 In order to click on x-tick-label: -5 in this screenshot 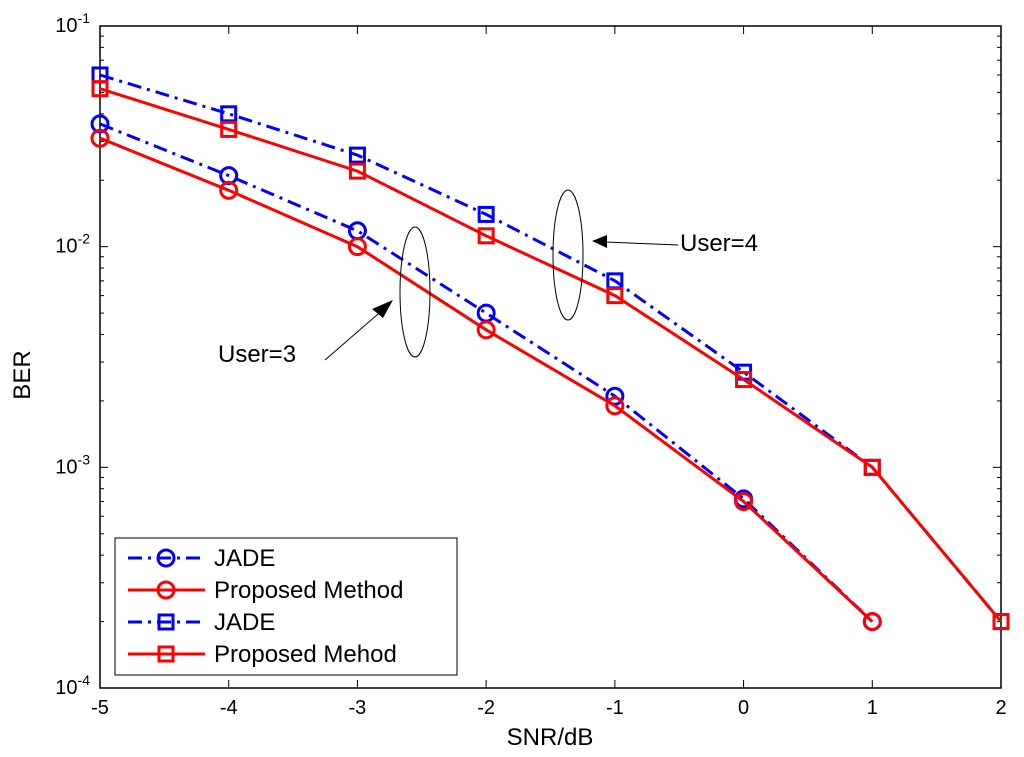, I will do `click(100, 708)`.